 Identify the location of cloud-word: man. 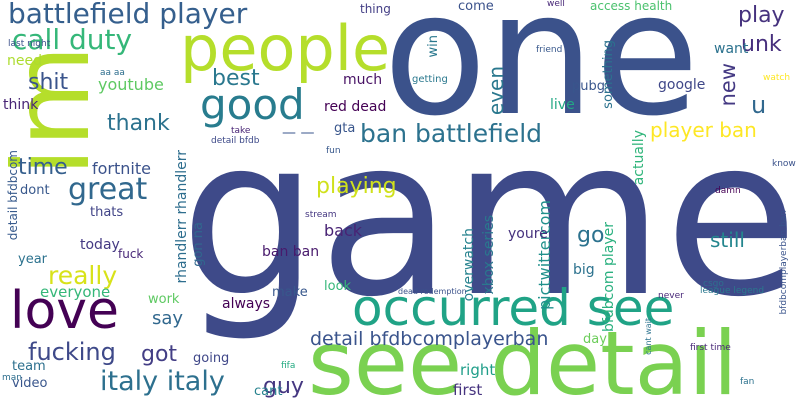
(12, 378).